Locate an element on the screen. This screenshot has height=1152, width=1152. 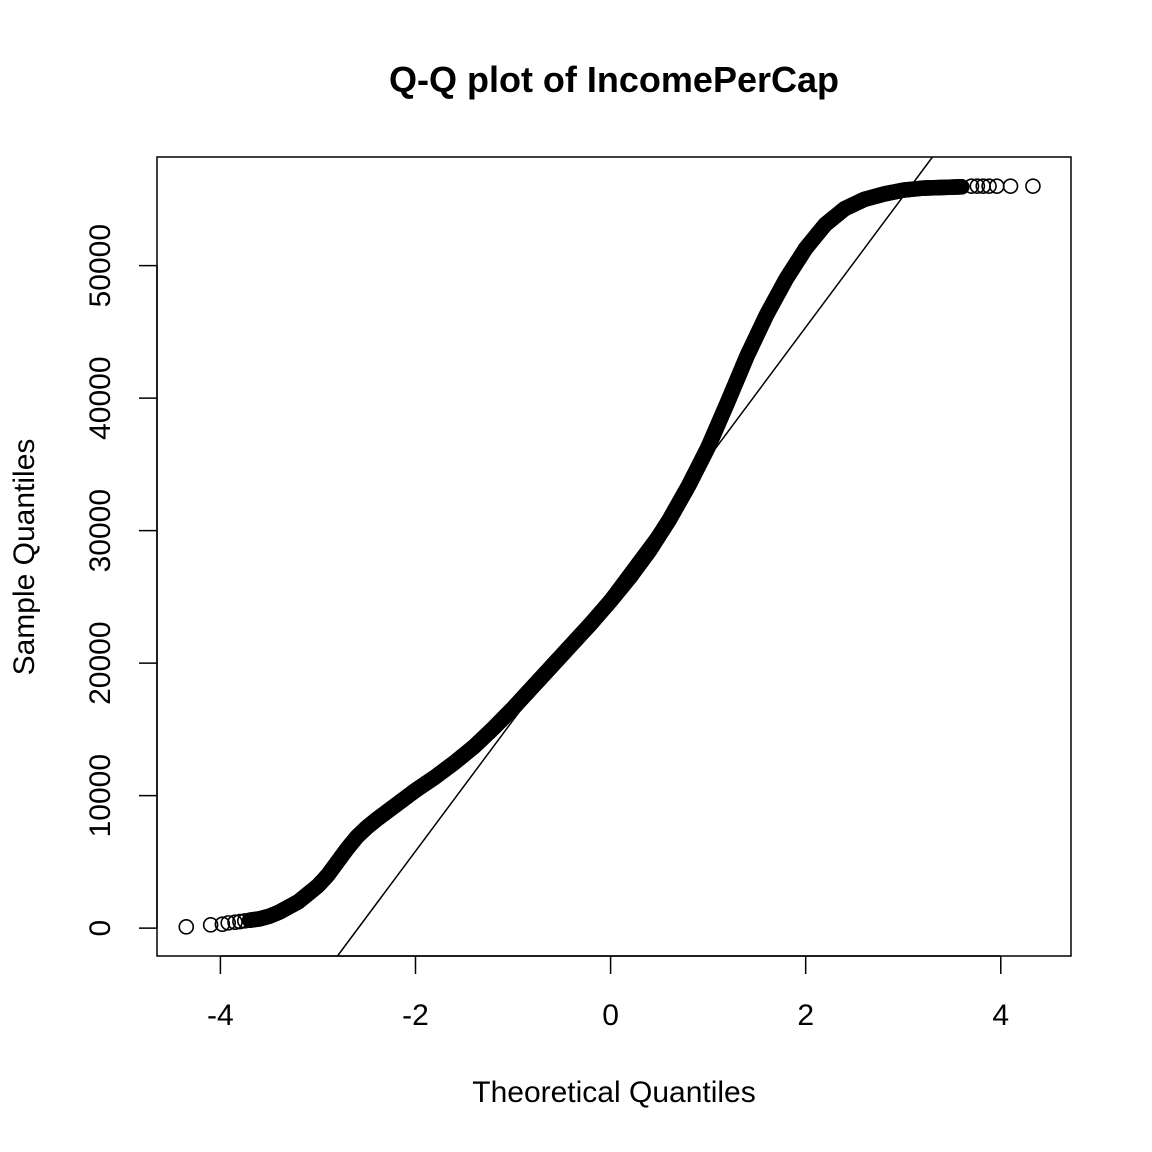
x-axis-label: Theoretical Quantiles is located at coordinates (613, 1092).